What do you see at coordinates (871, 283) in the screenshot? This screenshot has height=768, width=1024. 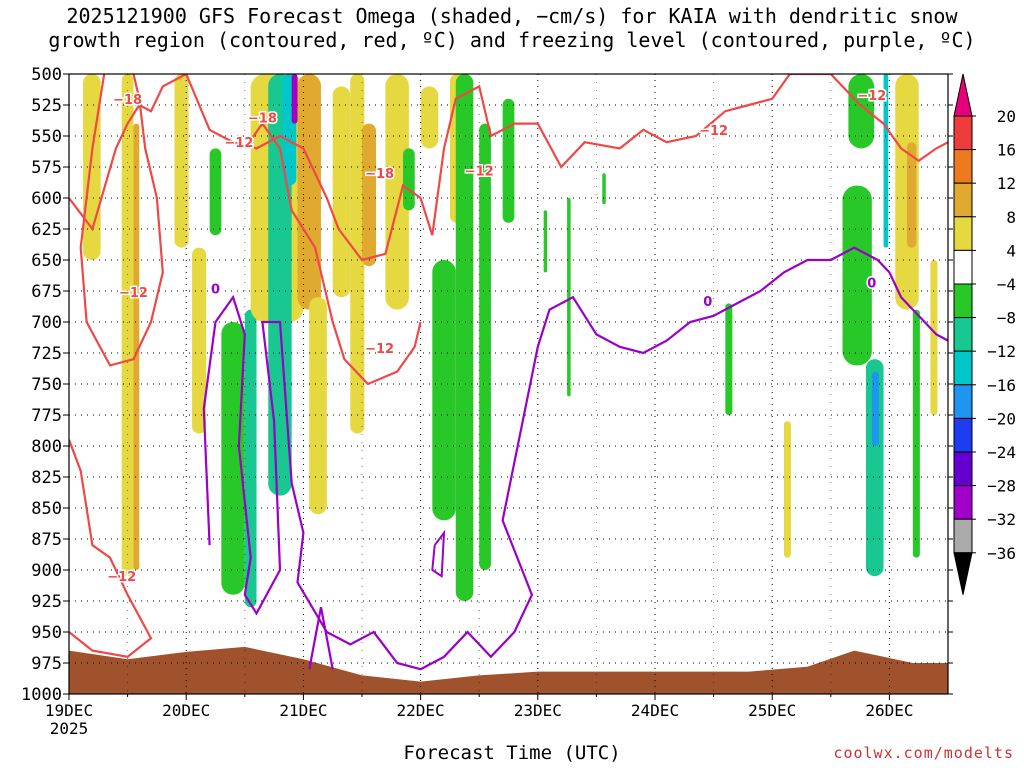 I see `freezing-contour-label-2: 0` at bounding box center [871, 283].